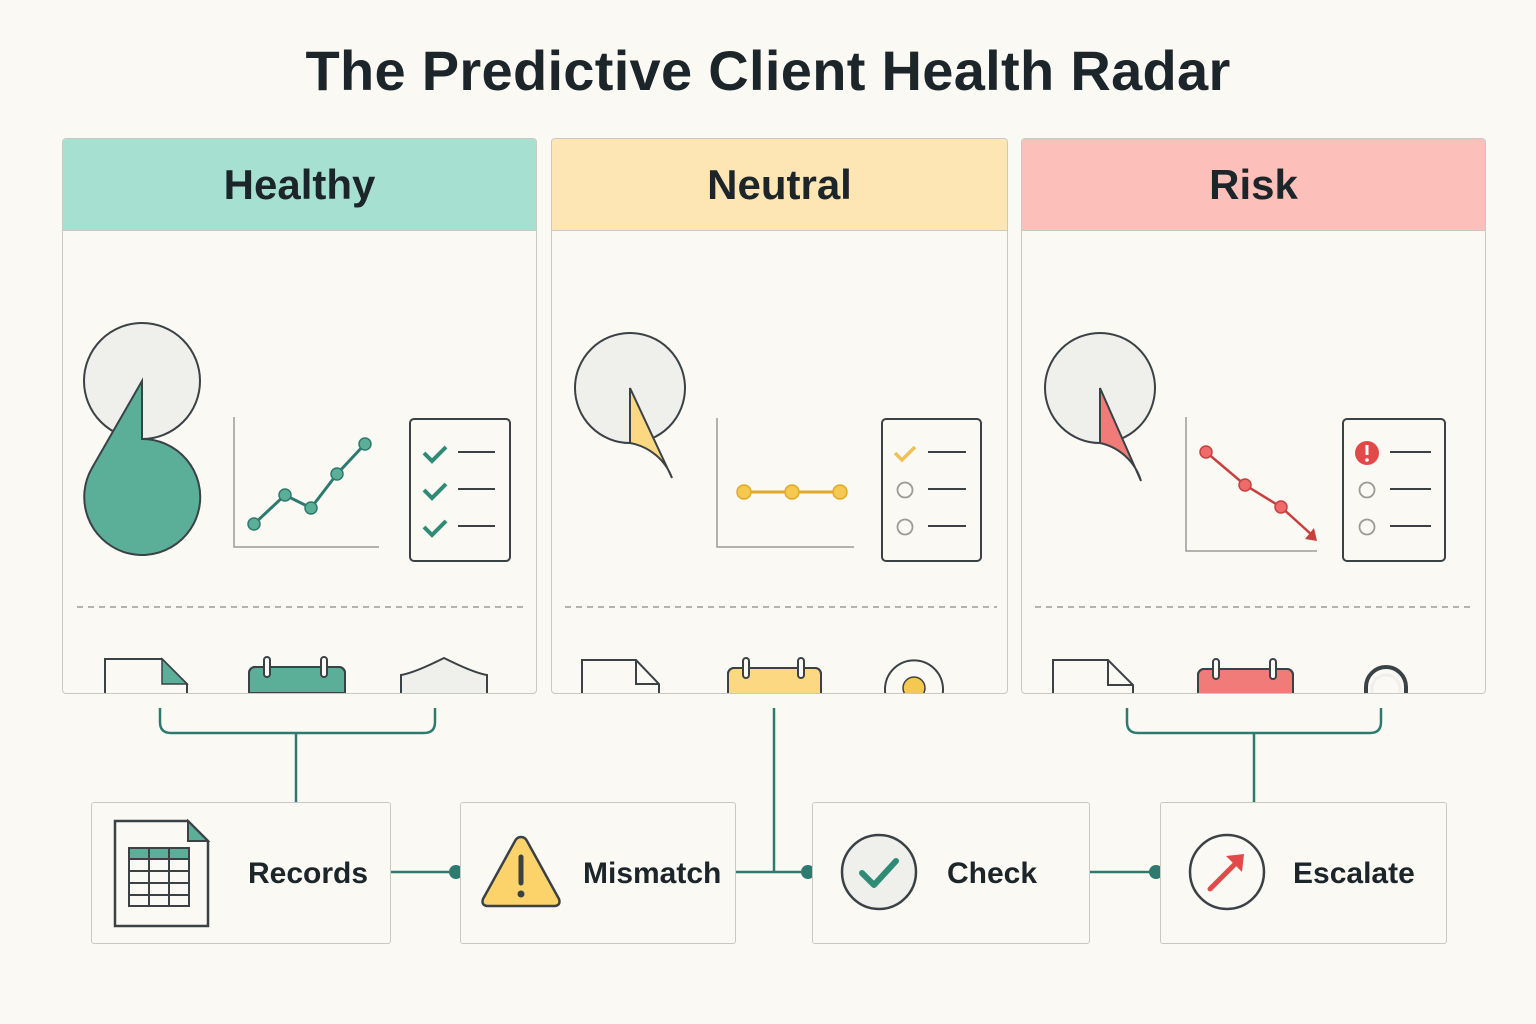 The image size is (1536, 1024). I want to click on shield-check-icon, so click(444, 674).